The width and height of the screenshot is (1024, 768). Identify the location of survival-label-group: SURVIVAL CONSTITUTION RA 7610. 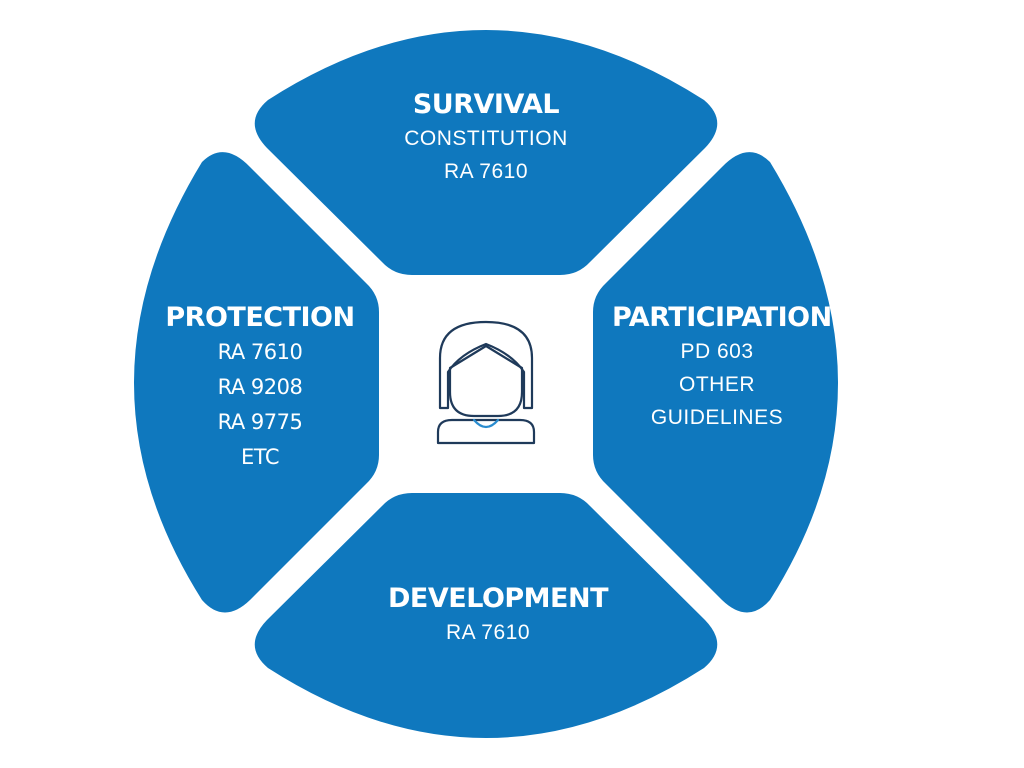
(486, 138).